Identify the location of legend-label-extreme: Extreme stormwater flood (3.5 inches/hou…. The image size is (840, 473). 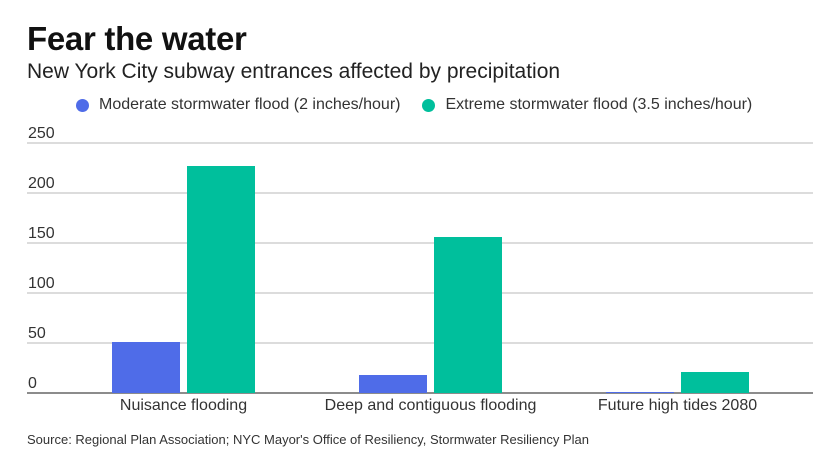
(599, 104).